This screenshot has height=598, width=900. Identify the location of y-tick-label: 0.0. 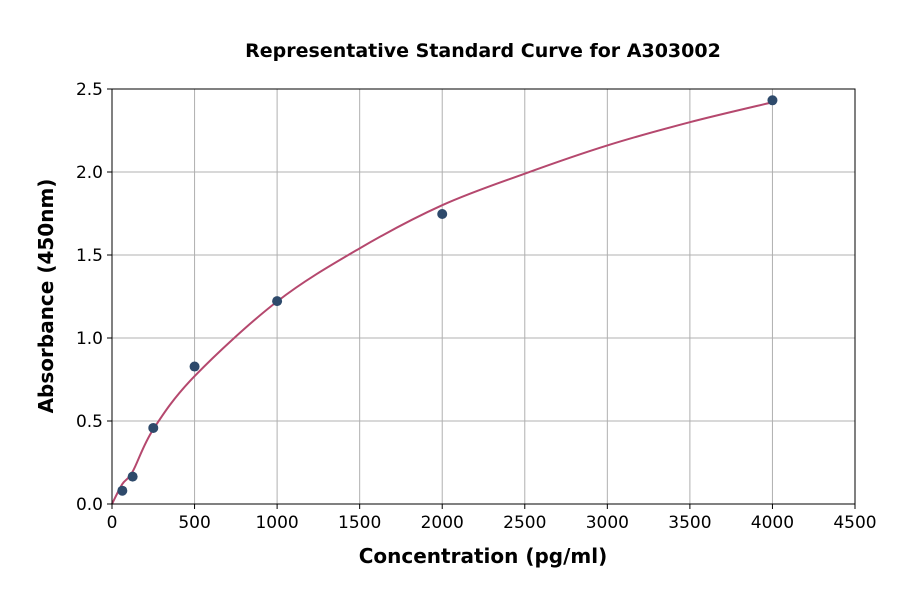
(89, 505).